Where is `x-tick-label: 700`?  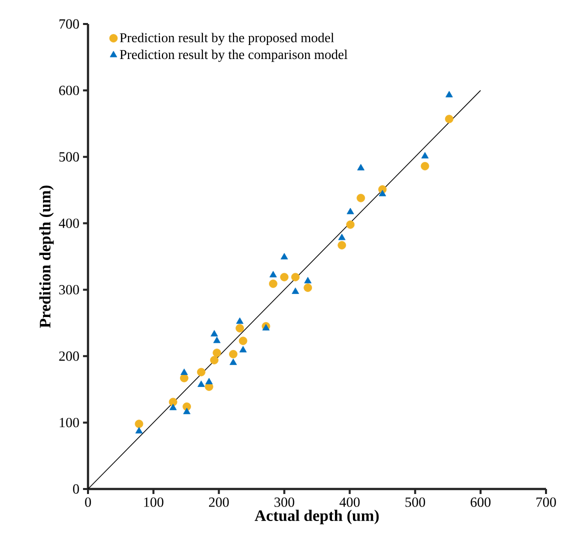
x-tick-label: 700 is located at coordinates (546, 502).